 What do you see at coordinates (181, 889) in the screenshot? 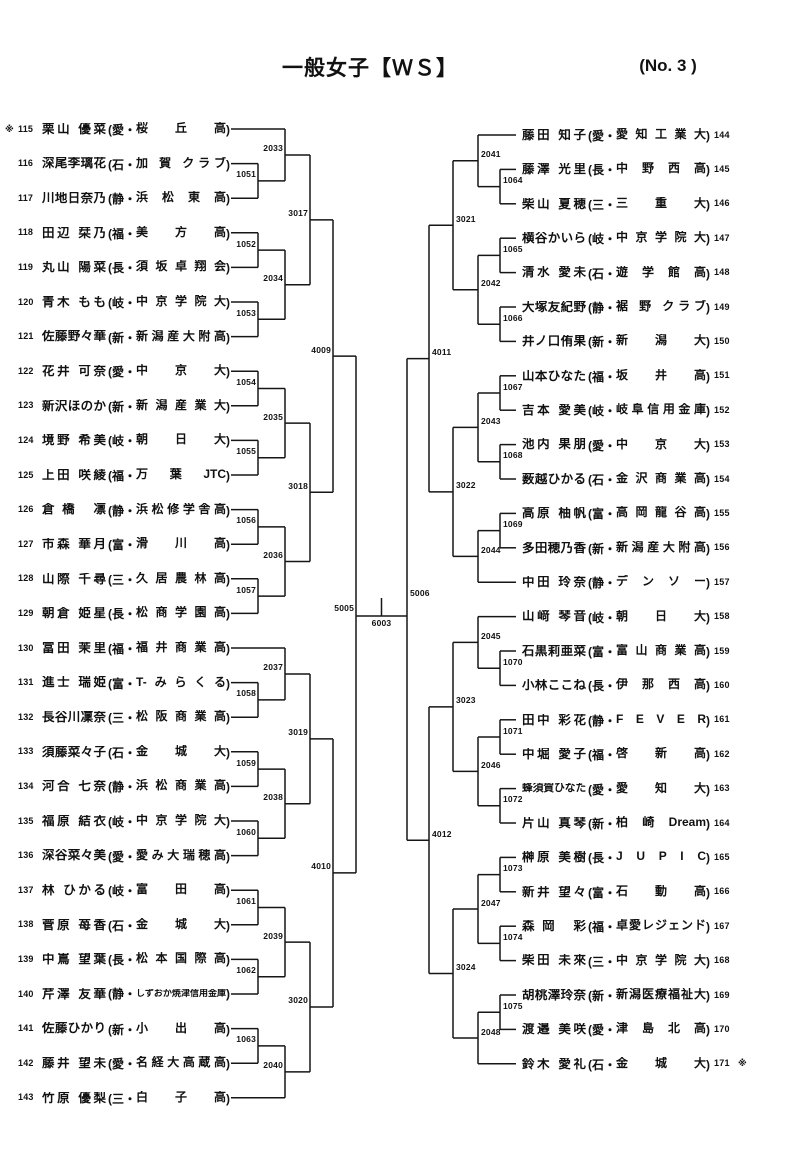
I see `club-name: 富 田 高` at bounding box center [181, 889].